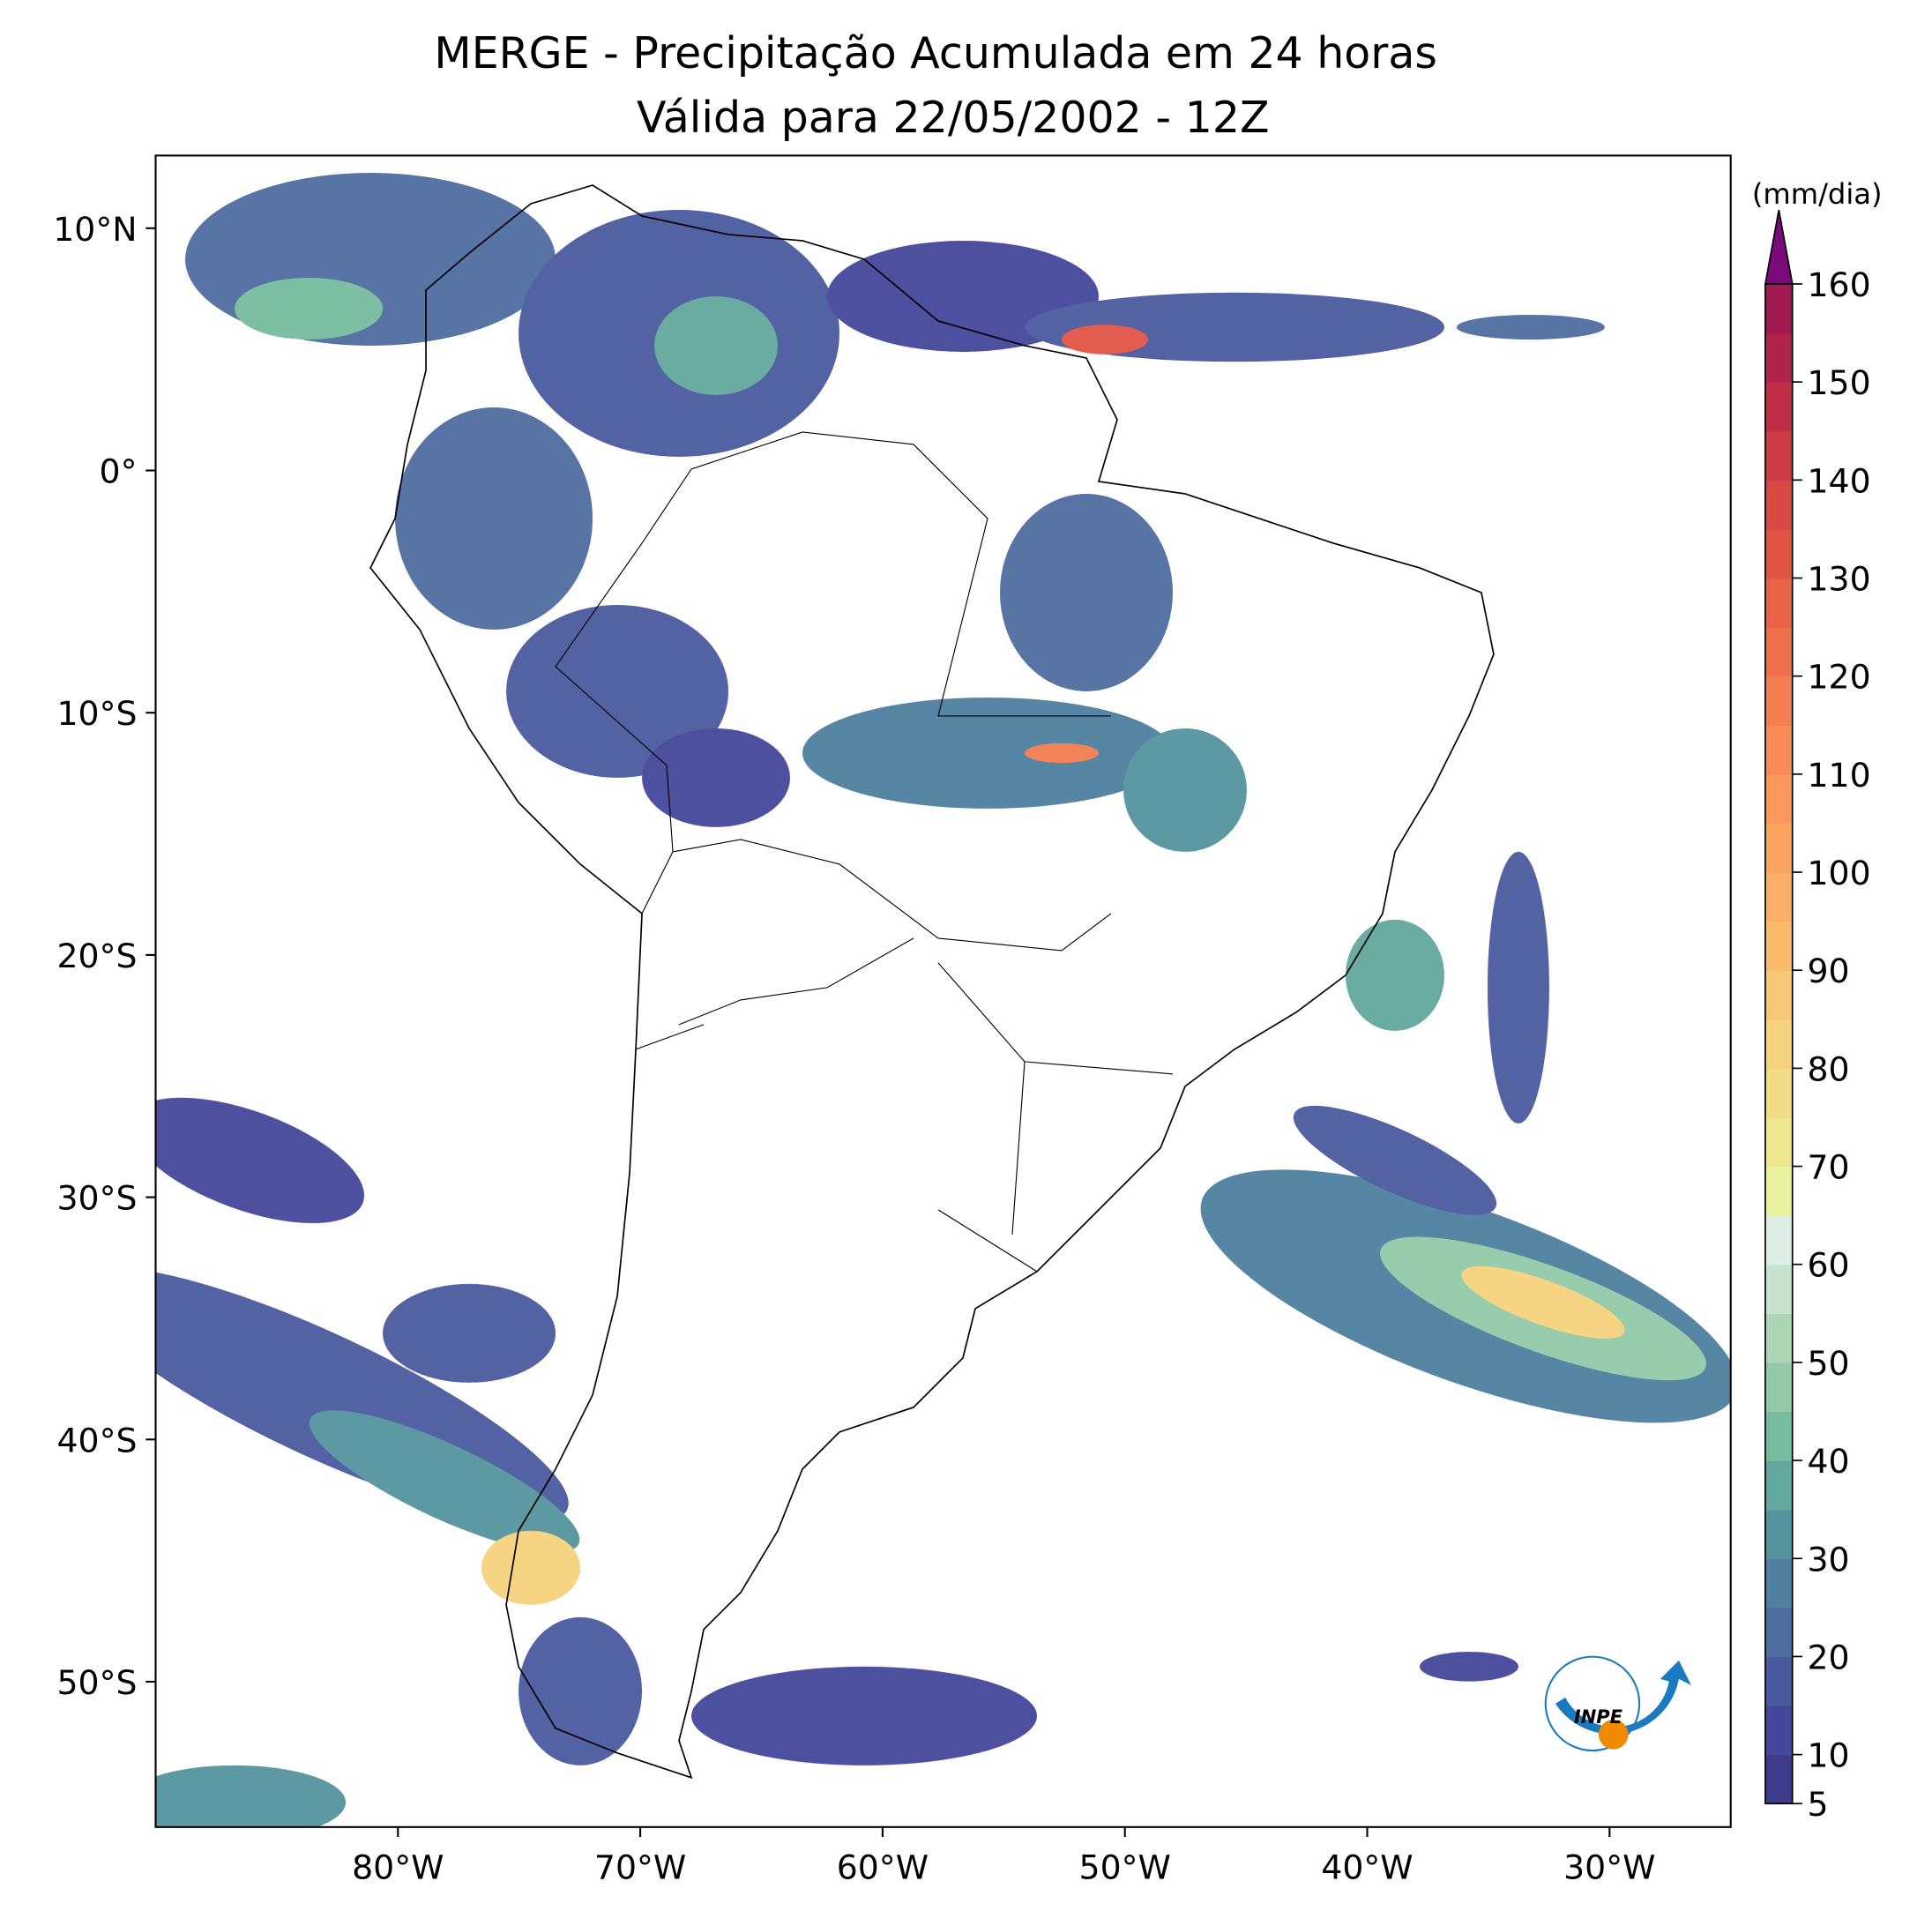 Image resolution: width=1932 pixels, height=1911 pixels. Describe the element at coordinates (640, 1868) in the screenshot. I see `x-tick-label: 70°W` at that location.